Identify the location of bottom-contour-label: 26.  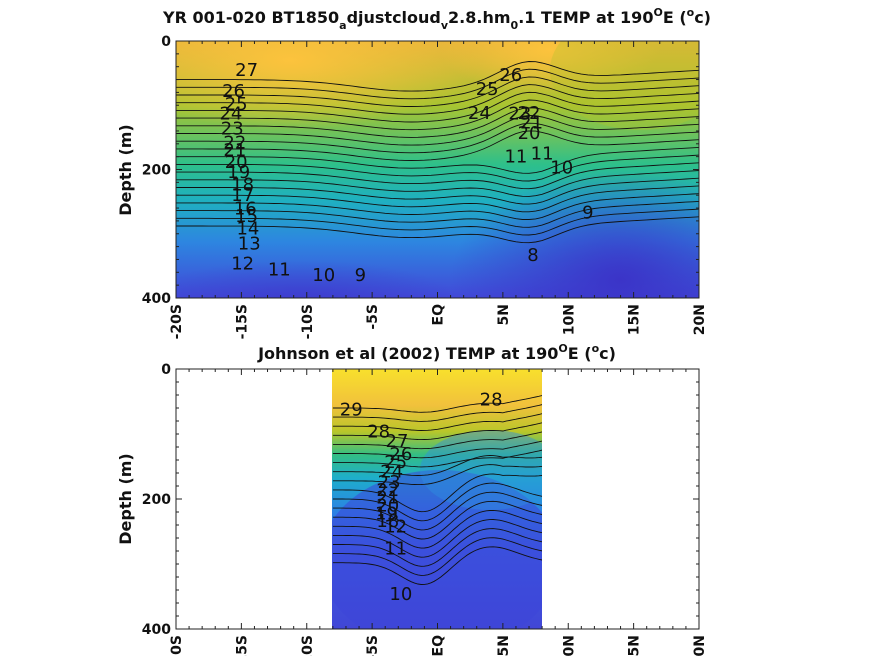
(400, 454).